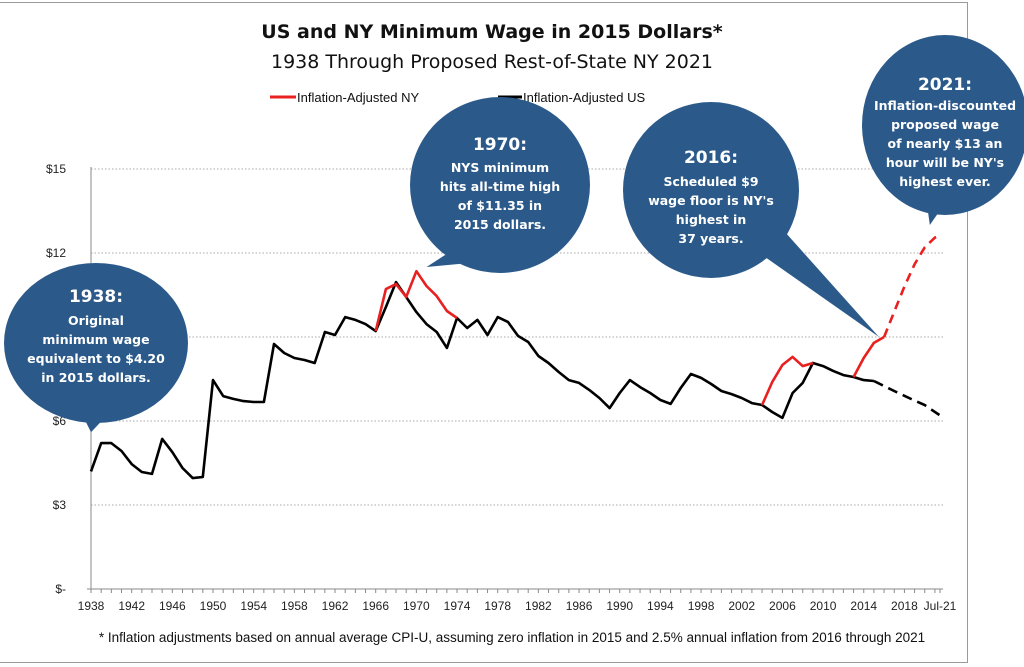 This screenshot has height=667, width=1024. What do you see at coordinates (823, 606) in the screenshot?
I see `x-tick-label: 2010` at bounding box center [823, 606].